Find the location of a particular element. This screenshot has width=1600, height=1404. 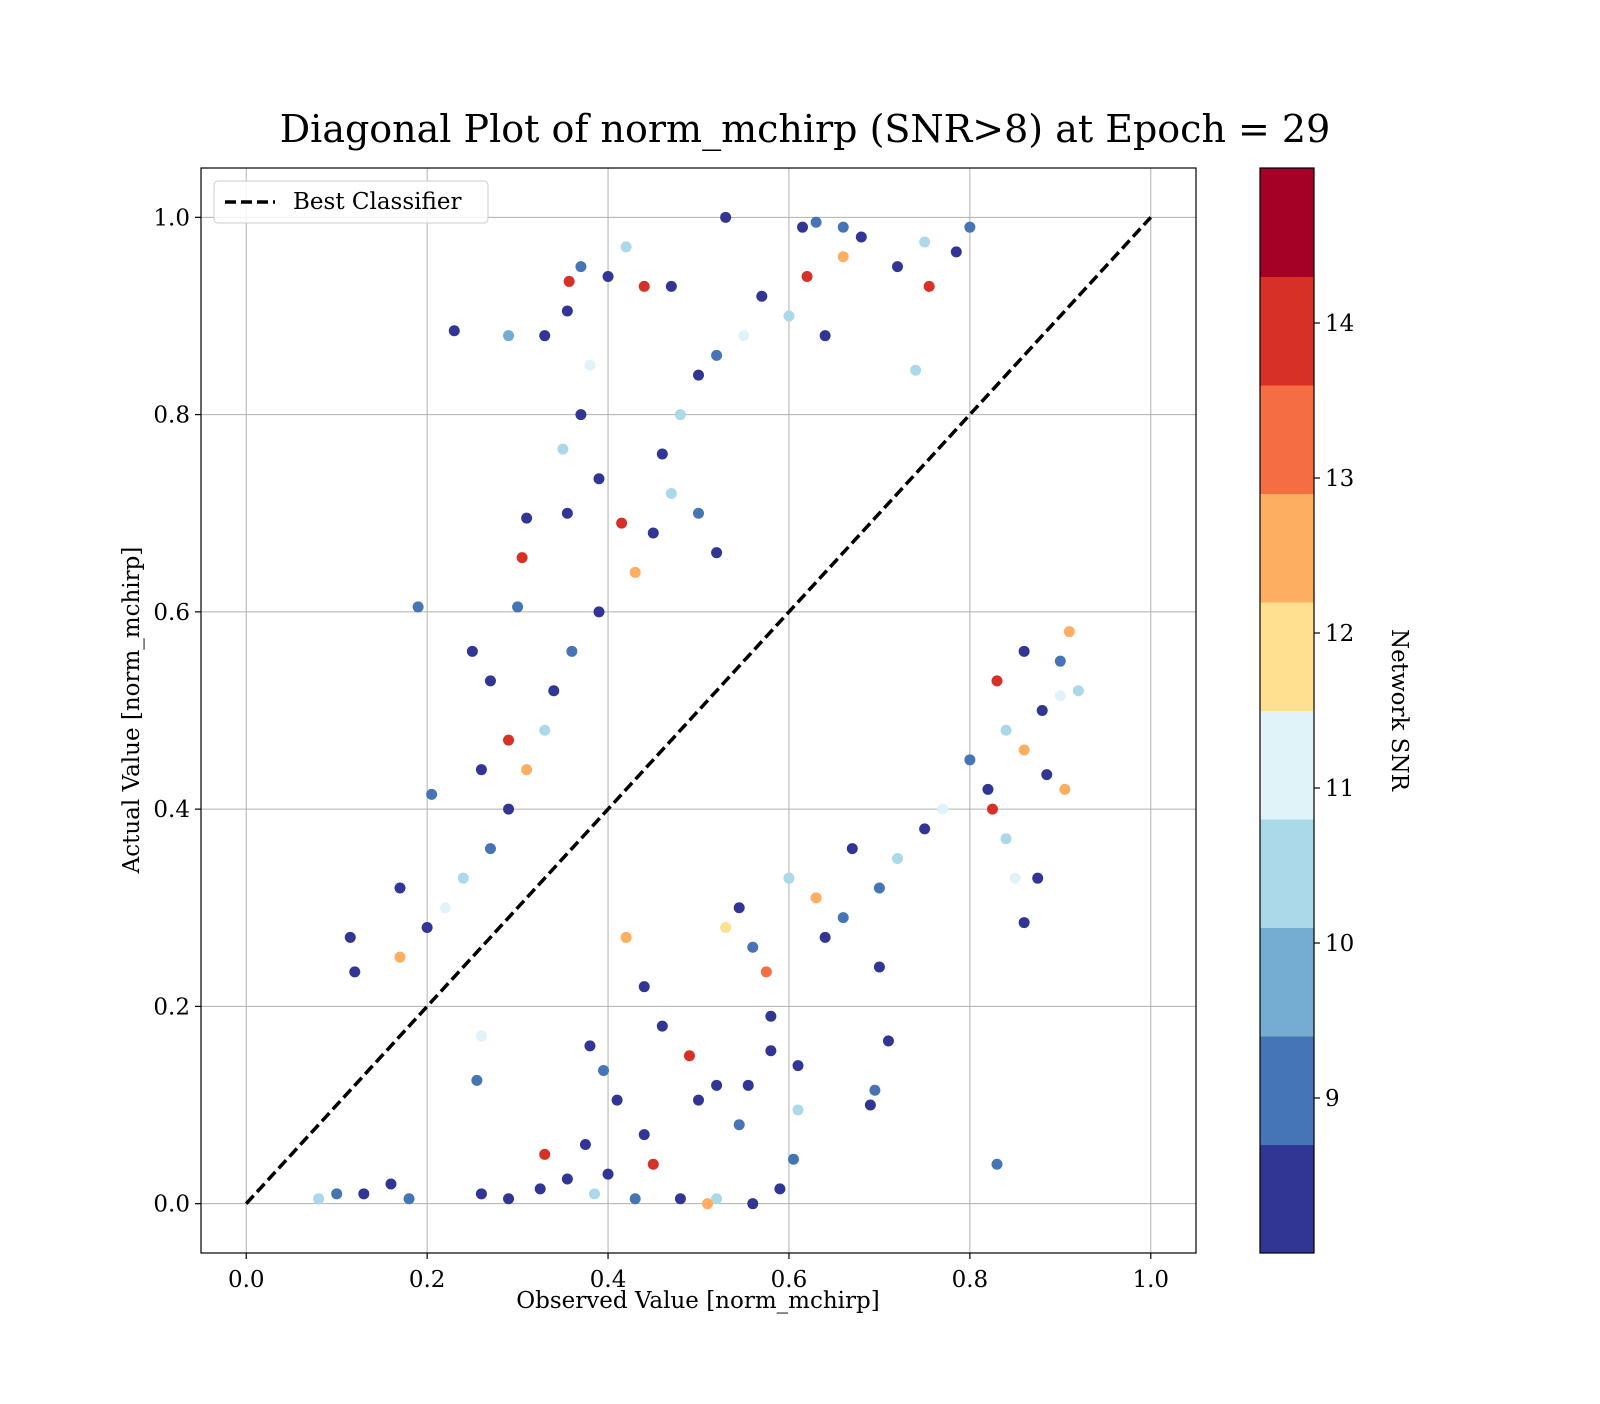

colorbar-tick-label-0: 9 is located at coordinates (1332, 1099).